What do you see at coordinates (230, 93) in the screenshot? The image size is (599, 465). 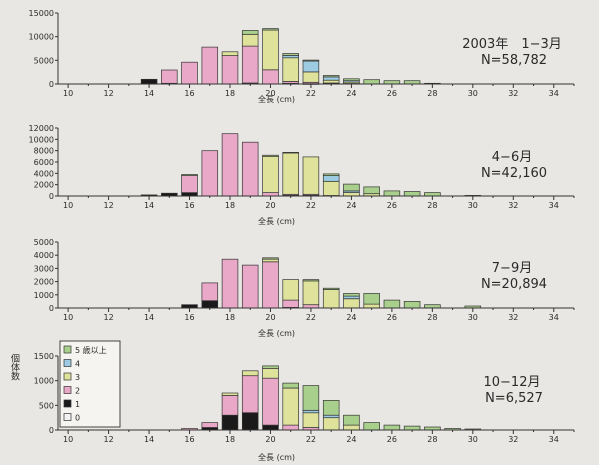 I see `x-tick-label: 18` at bounding box center [230, 93].